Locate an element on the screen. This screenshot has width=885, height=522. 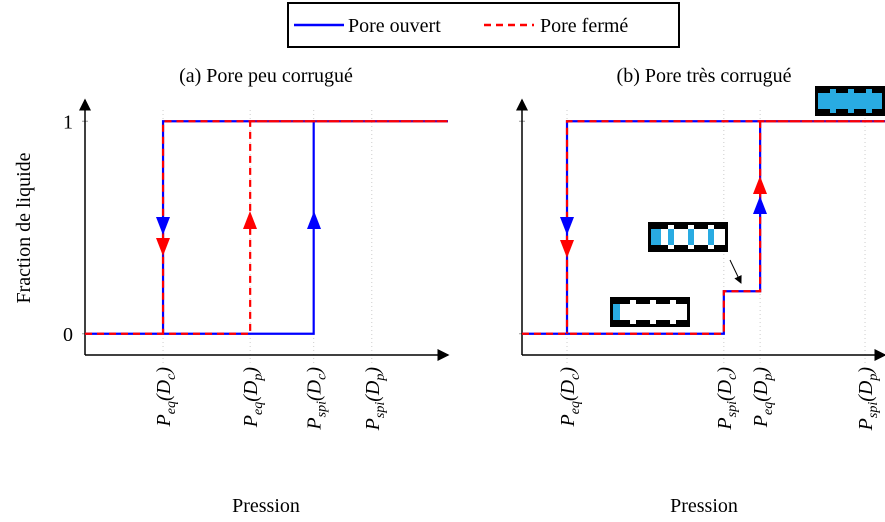
chart-title: (a) Pore peu corrugué is located at coordinates (266, 76).